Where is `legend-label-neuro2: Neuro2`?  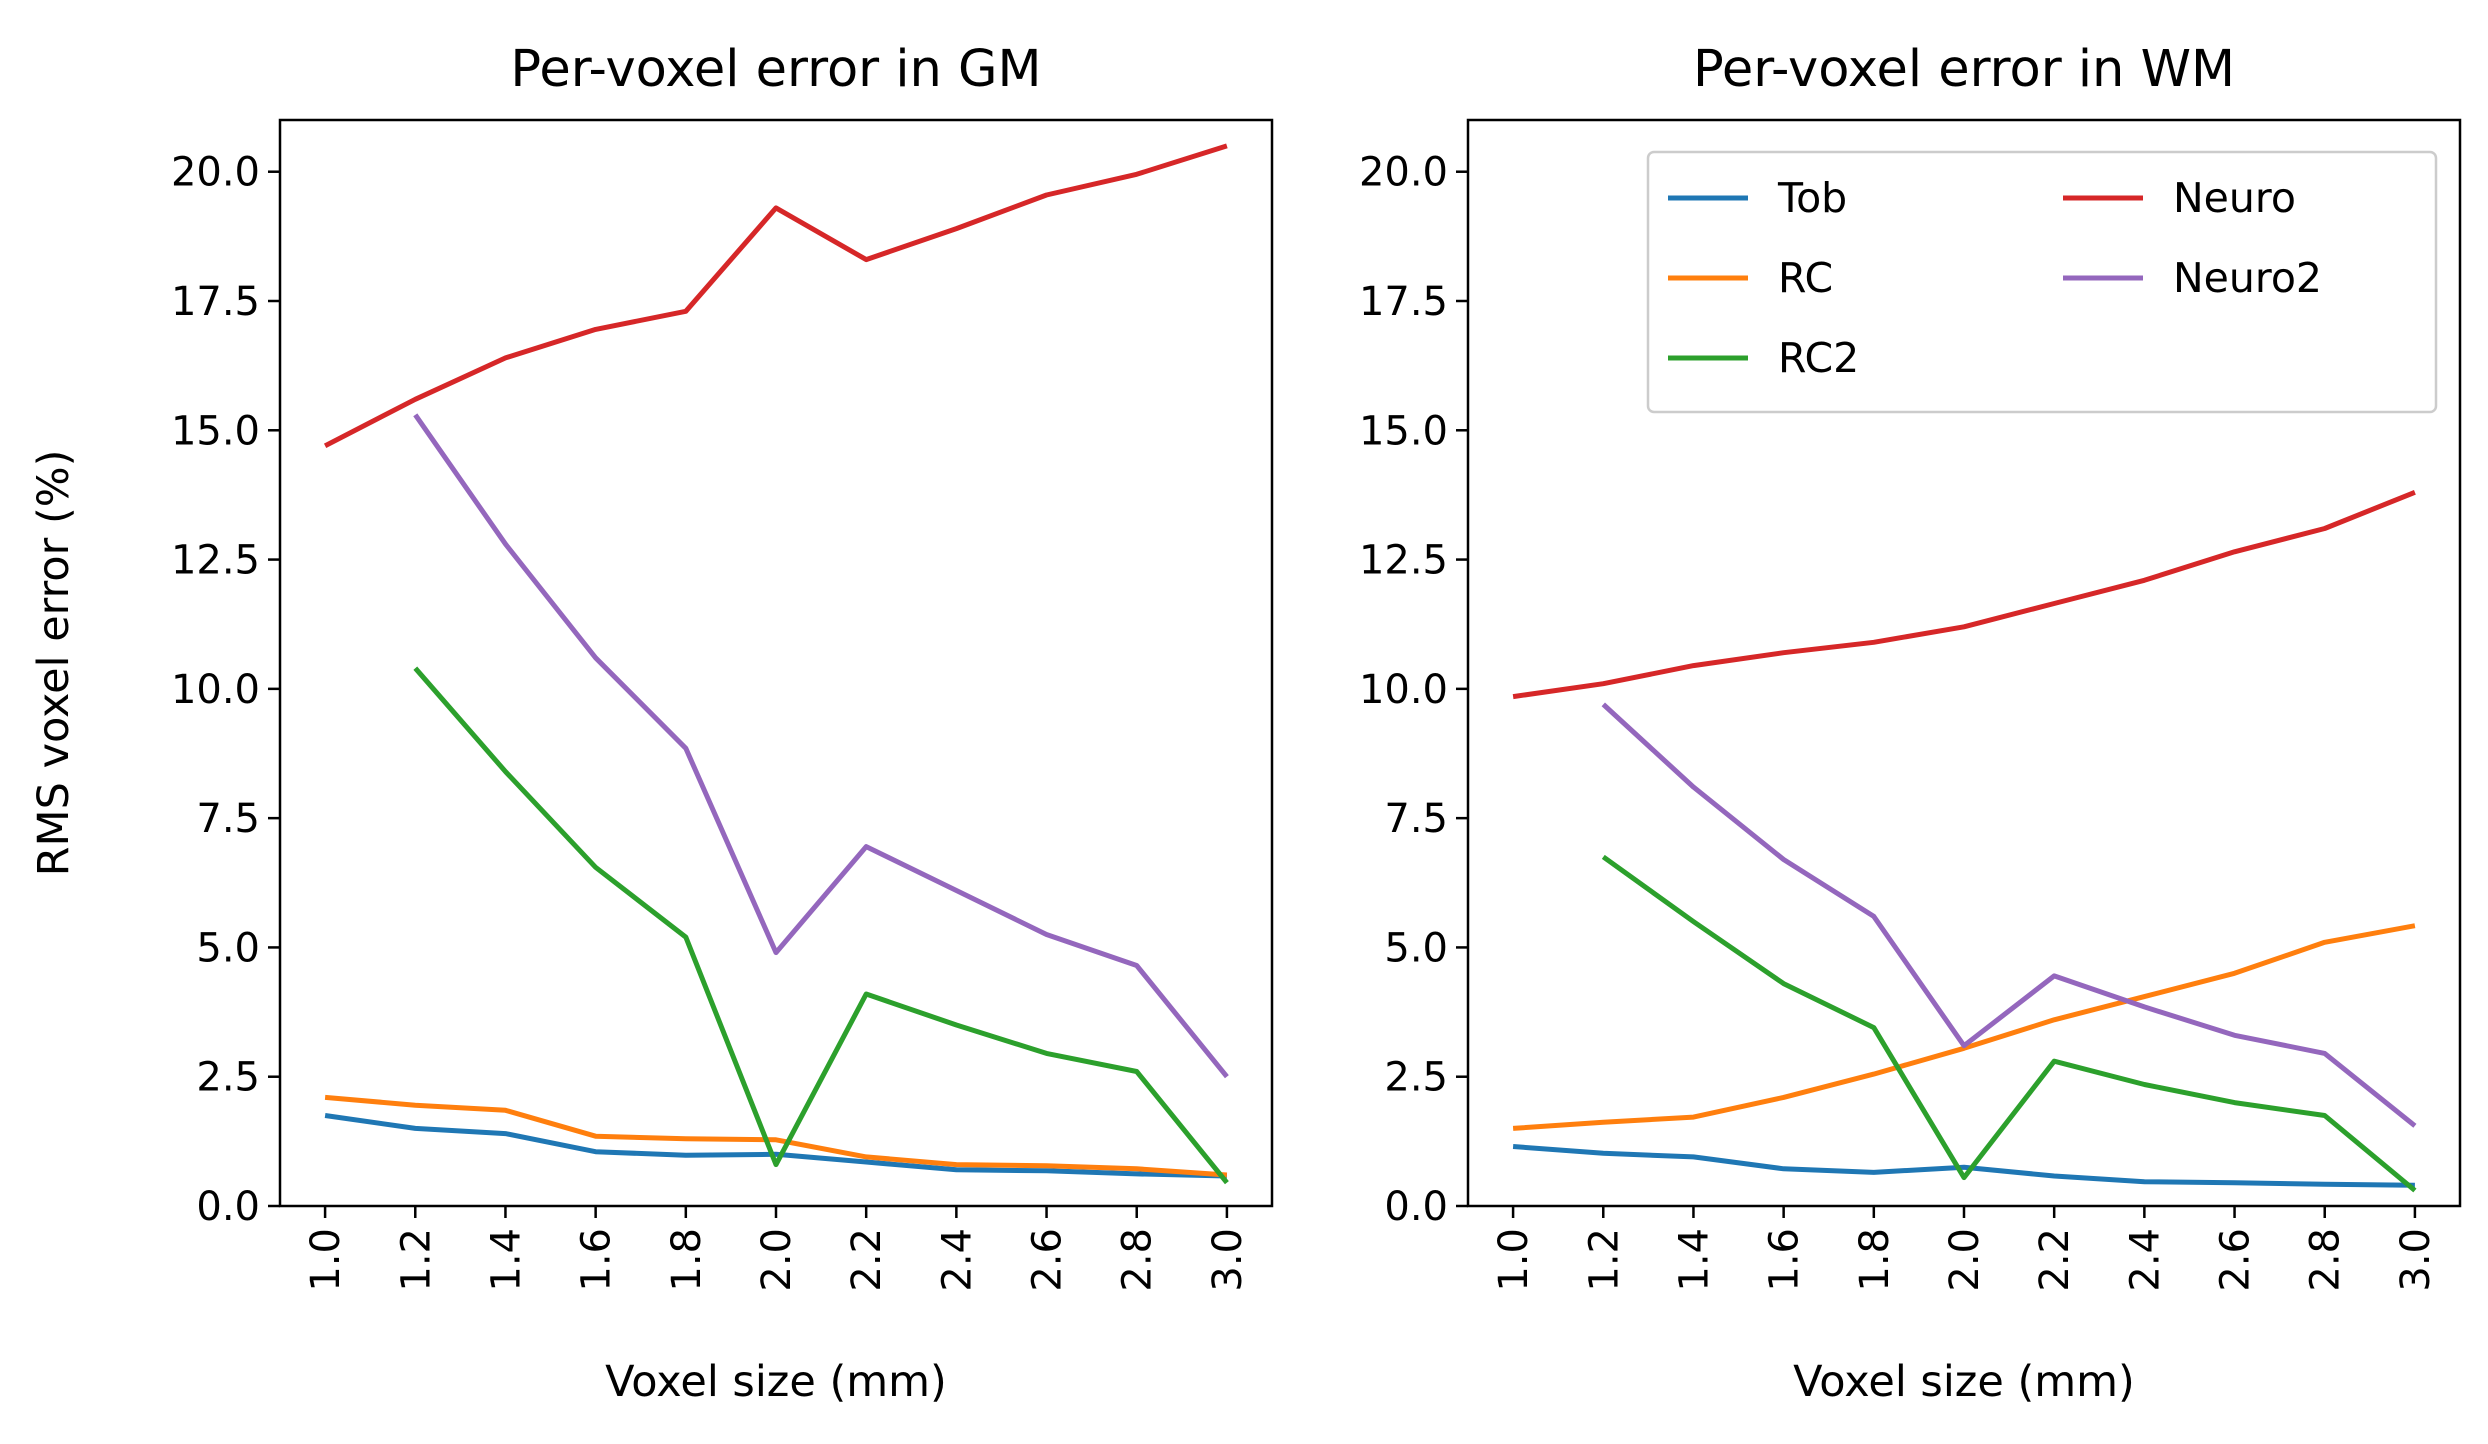
legend-label-neuro2: Neuro2 is located at coordinates (2247, 278).